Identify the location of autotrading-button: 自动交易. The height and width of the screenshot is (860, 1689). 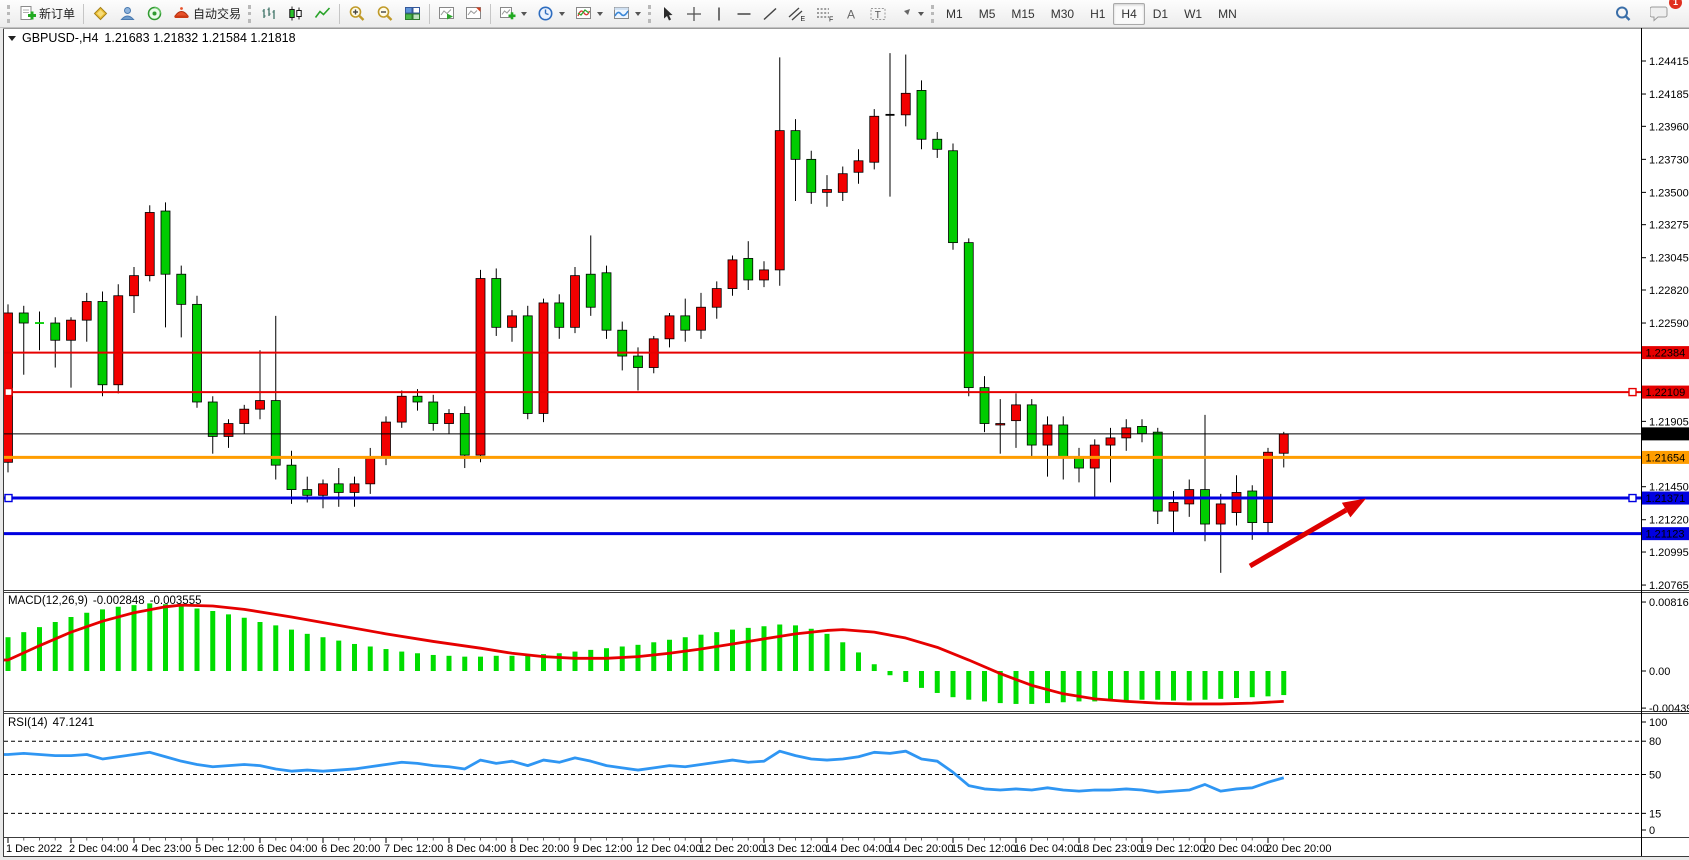
(207, 14).